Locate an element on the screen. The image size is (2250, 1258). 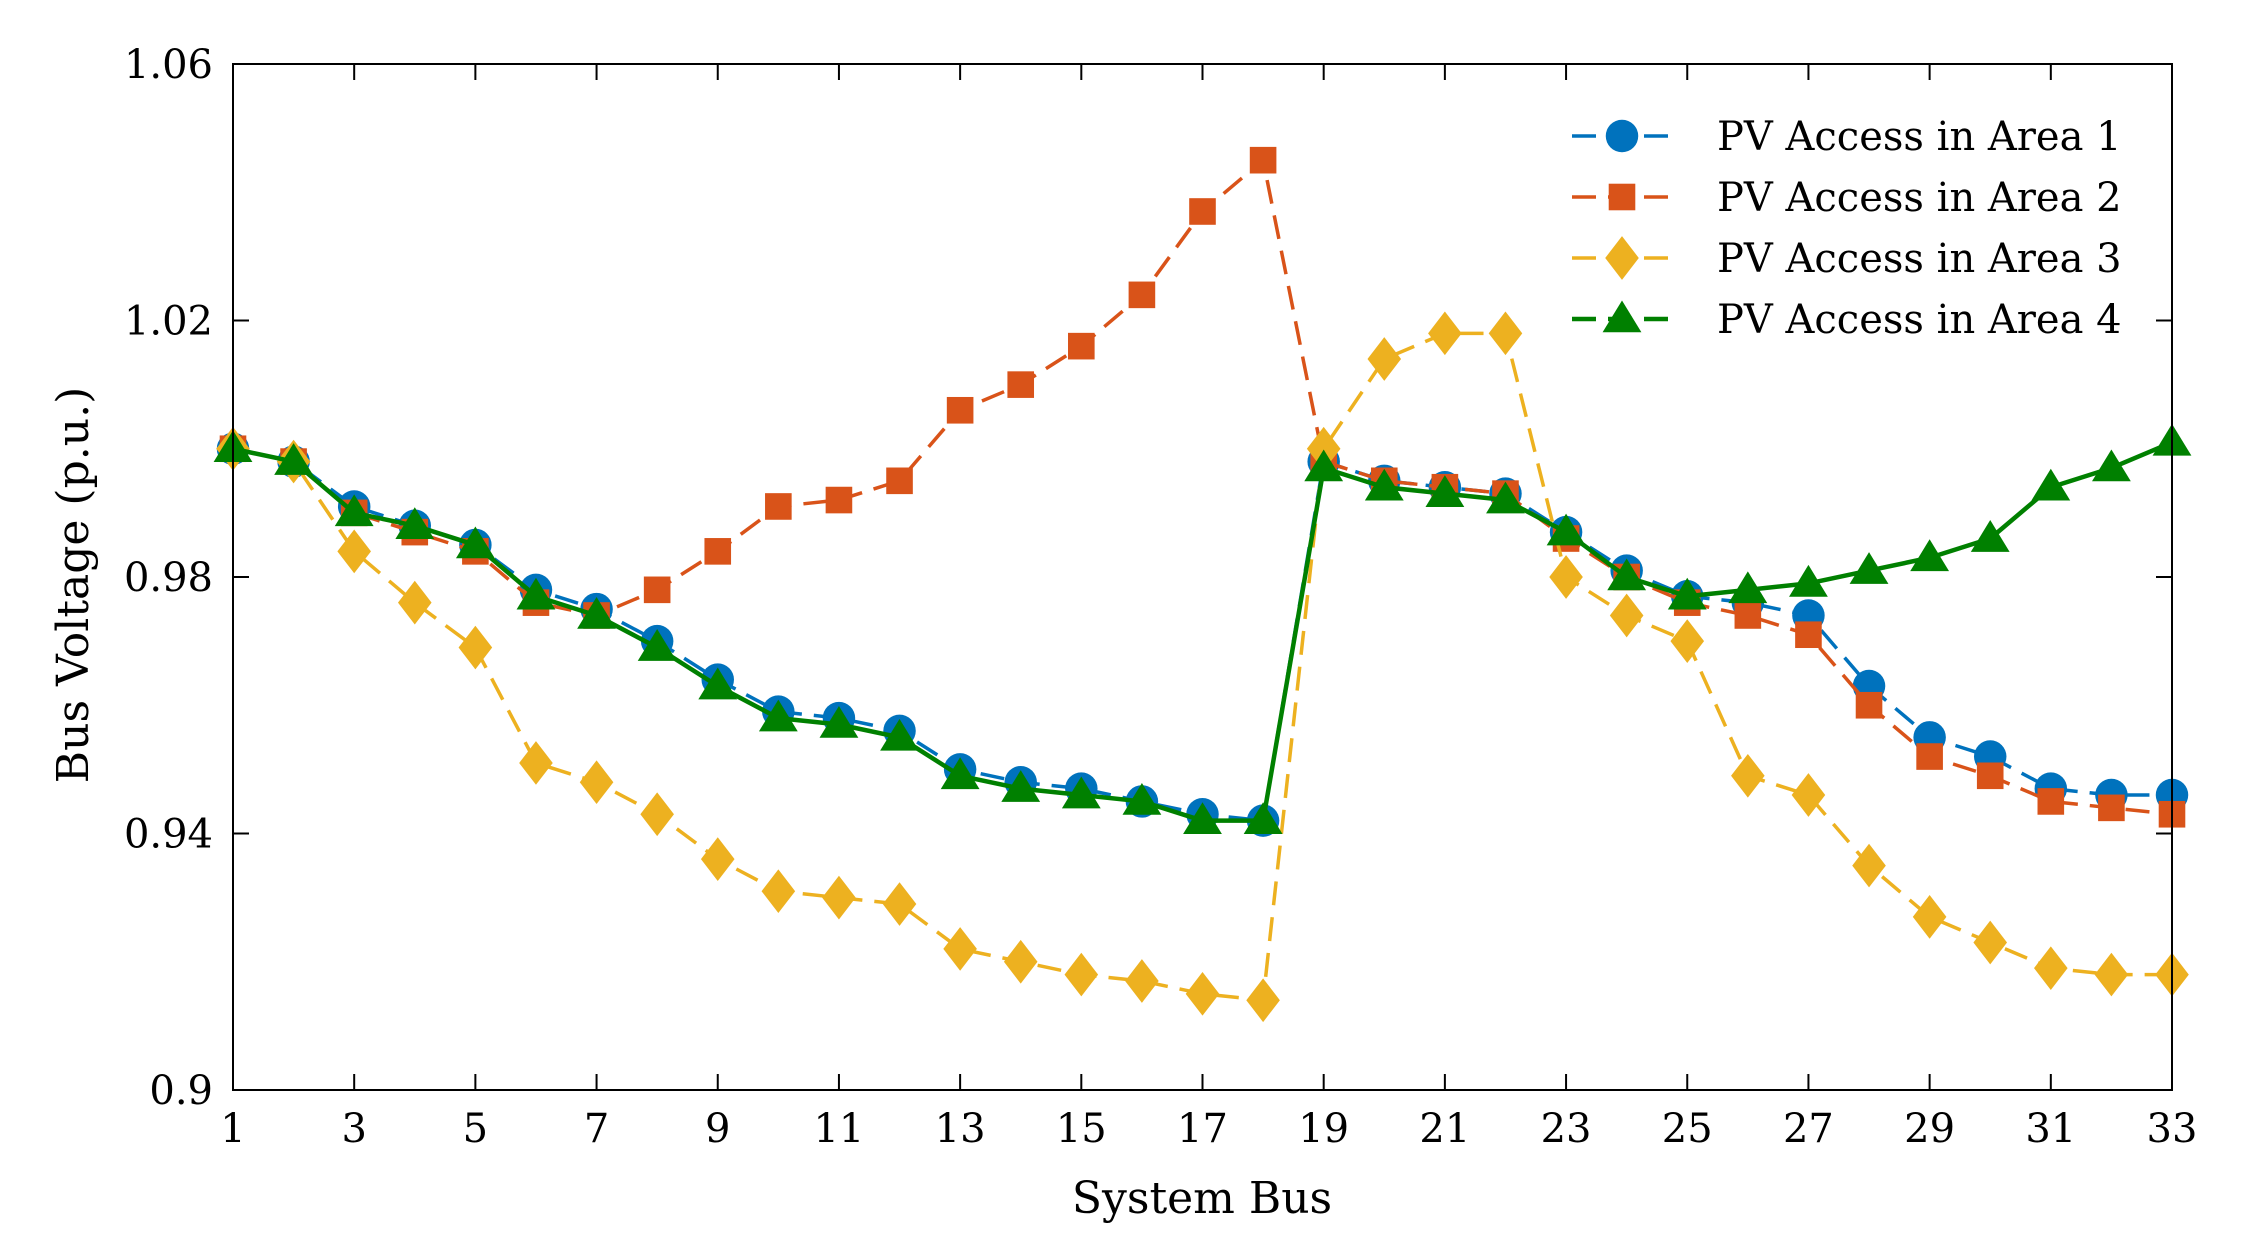
x-tick-label-15: 15 is located at coordinates (1081, 1129).